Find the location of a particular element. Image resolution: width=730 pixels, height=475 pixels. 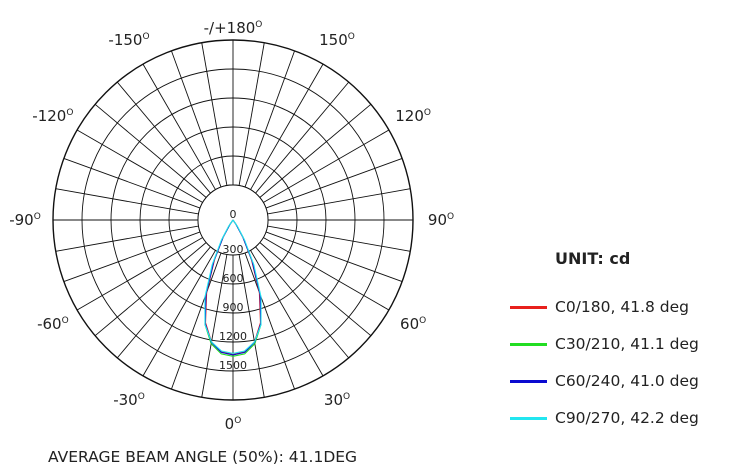

angle-label: 150O is located at coordinates (337, 40).